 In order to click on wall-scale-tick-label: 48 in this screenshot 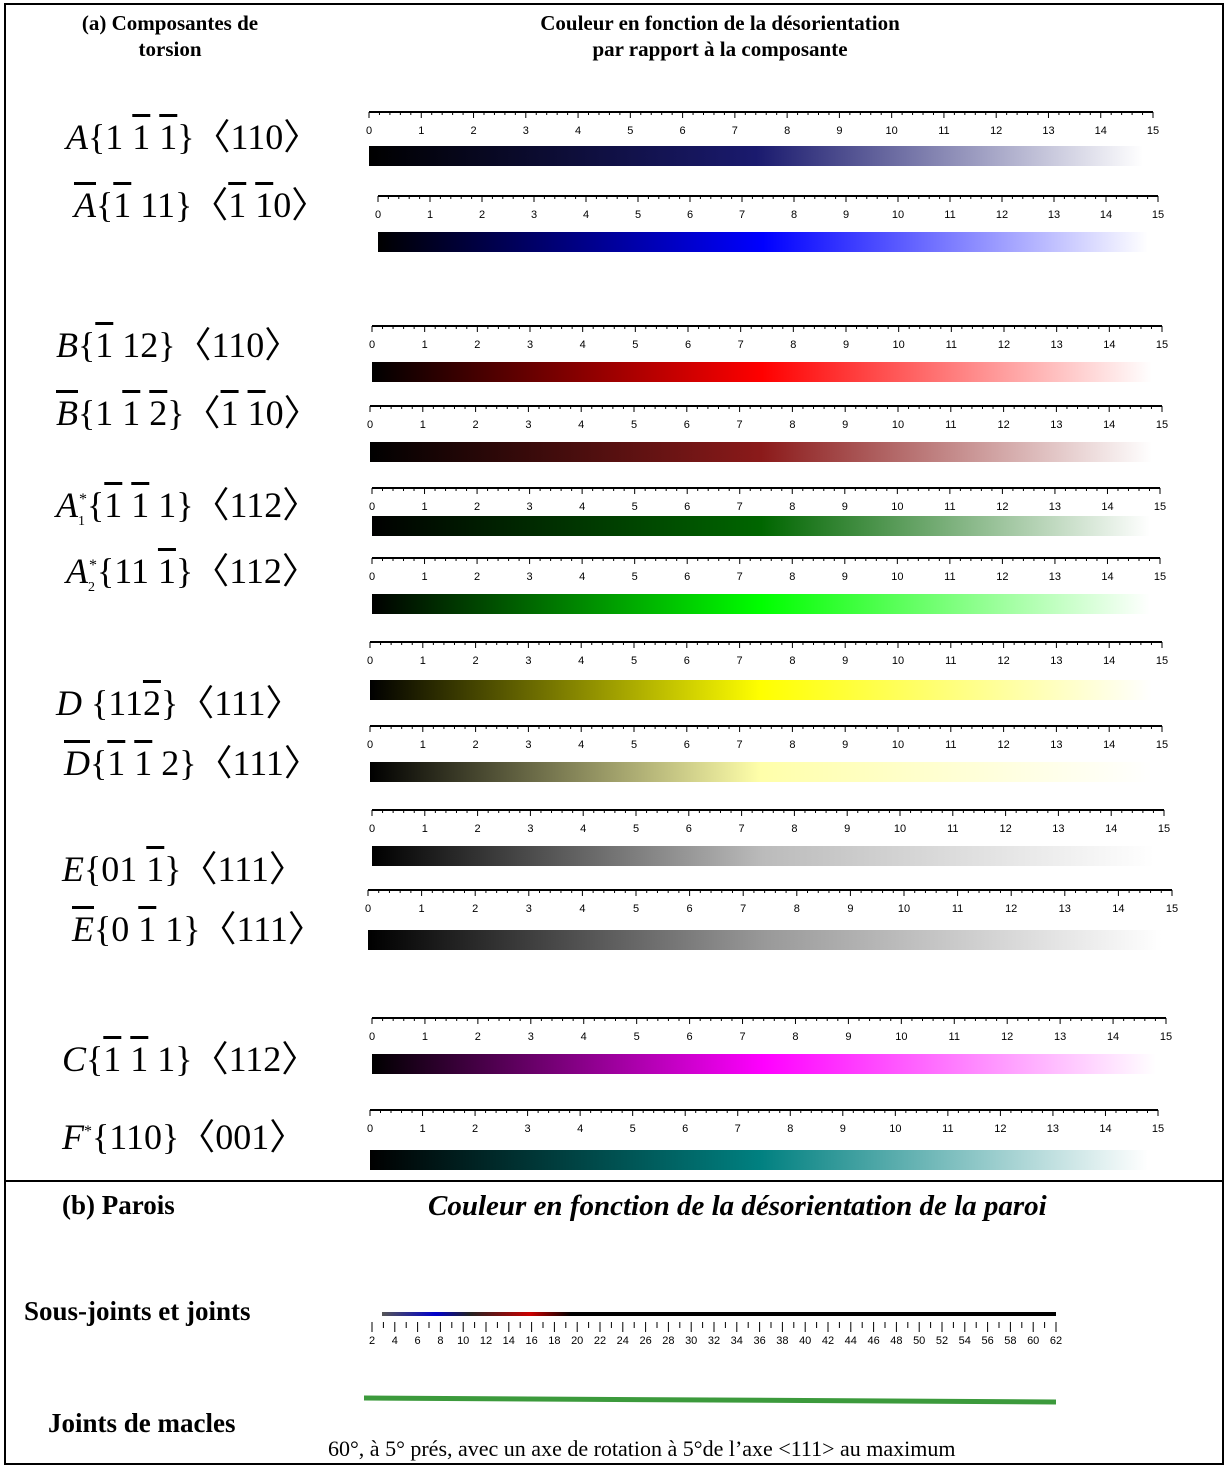, I will do `click(896, 1341)`.